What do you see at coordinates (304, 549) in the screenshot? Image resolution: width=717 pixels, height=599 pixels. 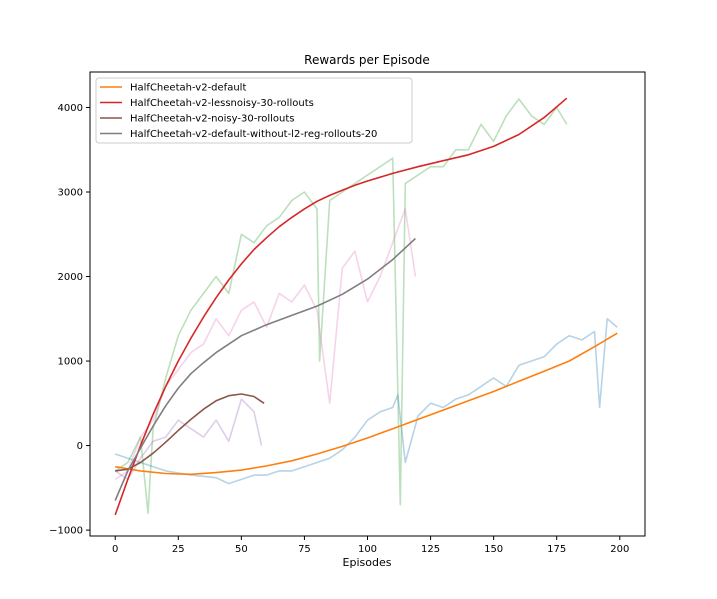 I see `x-tick-label: 75` at bounding box center [304, 549].